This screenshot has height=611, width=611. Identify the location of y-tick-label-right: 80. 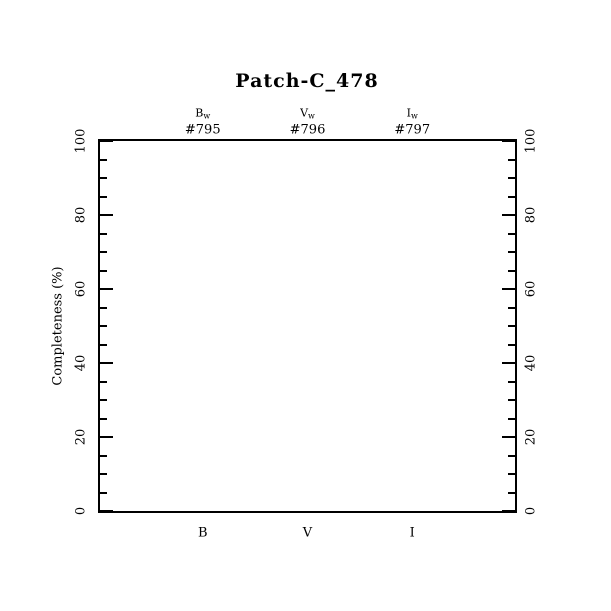
(531, 215).